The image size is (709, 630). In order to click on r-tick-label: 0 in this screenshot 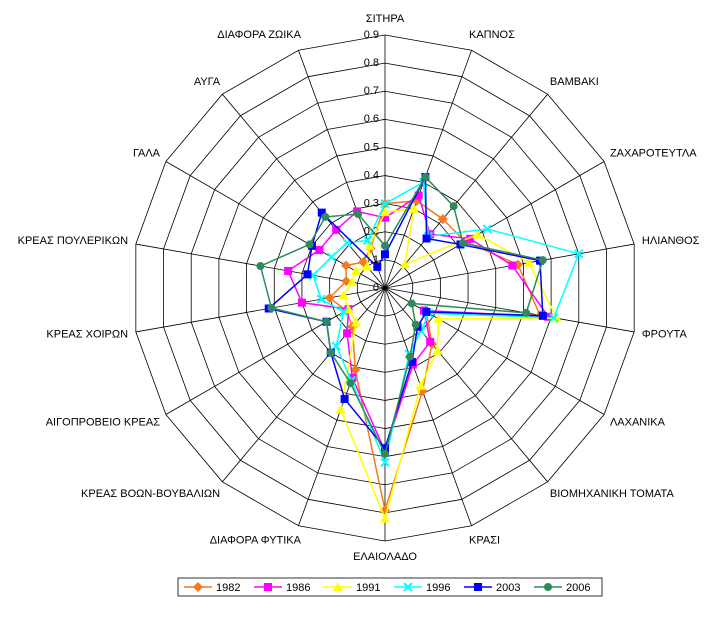, I will do `click(376, 288)`.